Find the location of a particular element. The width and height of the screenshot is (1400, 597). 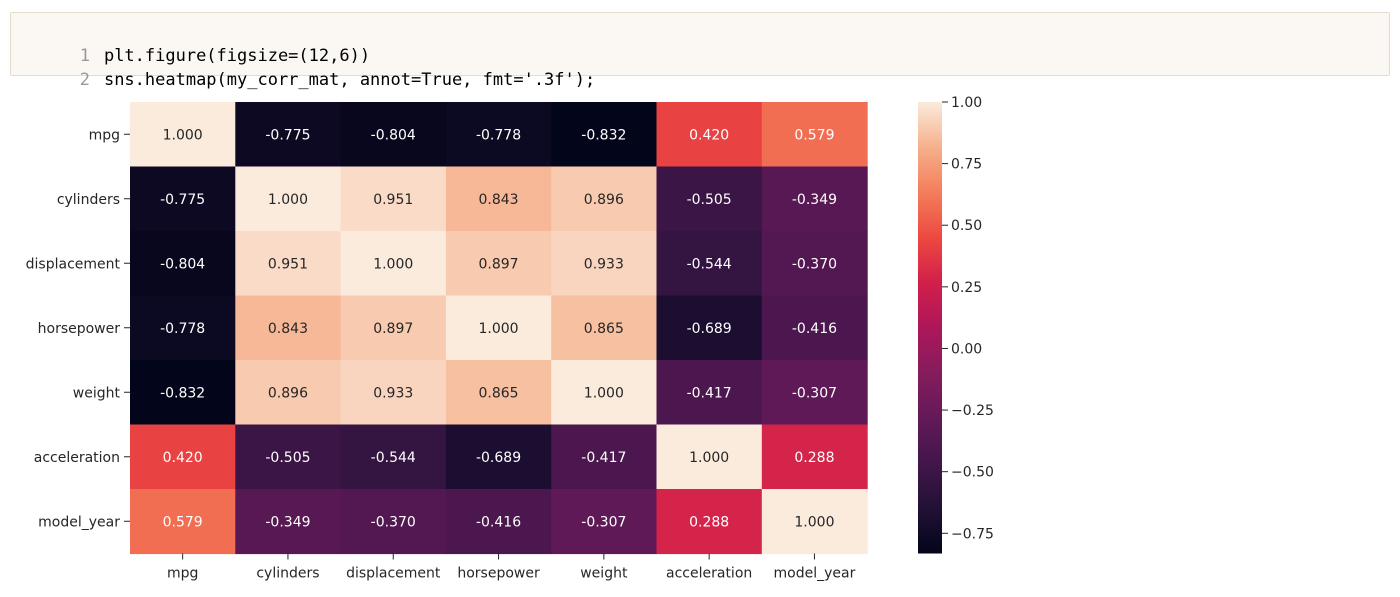

cell-annotation: -0.804 is located at coordinates (393, 135).